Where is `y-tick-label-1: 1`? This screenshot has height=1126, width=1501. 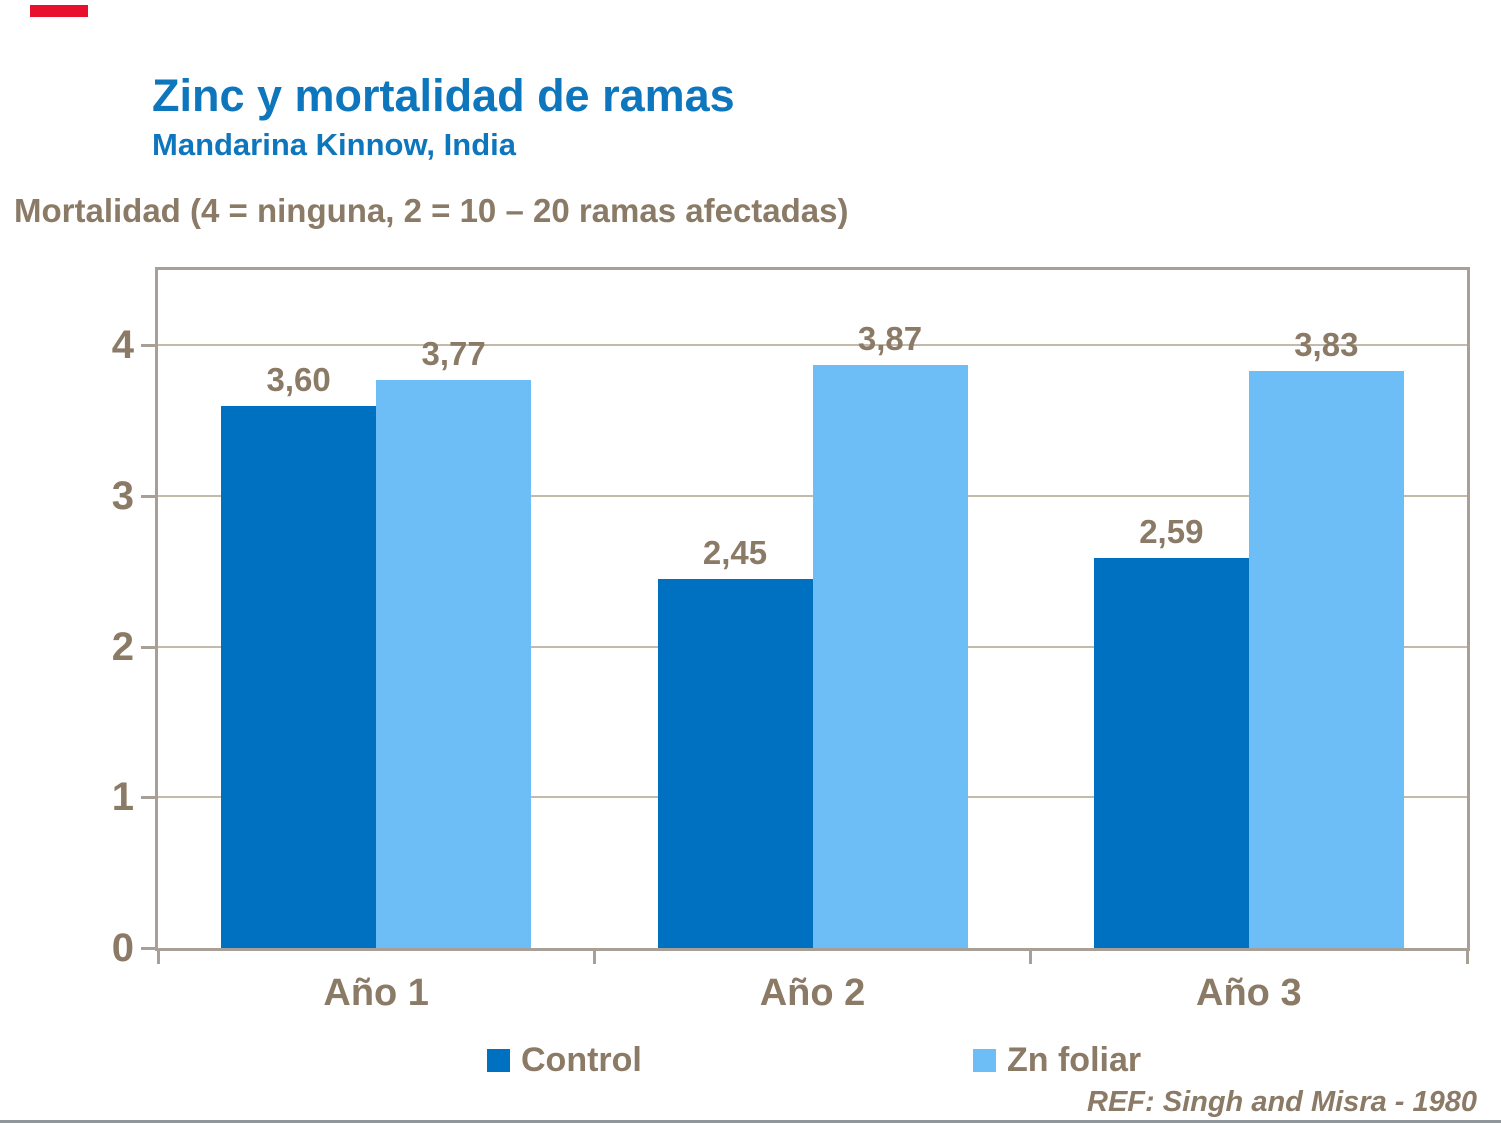
y-tick-label-1: 1 is located at coordinates (122, 797).